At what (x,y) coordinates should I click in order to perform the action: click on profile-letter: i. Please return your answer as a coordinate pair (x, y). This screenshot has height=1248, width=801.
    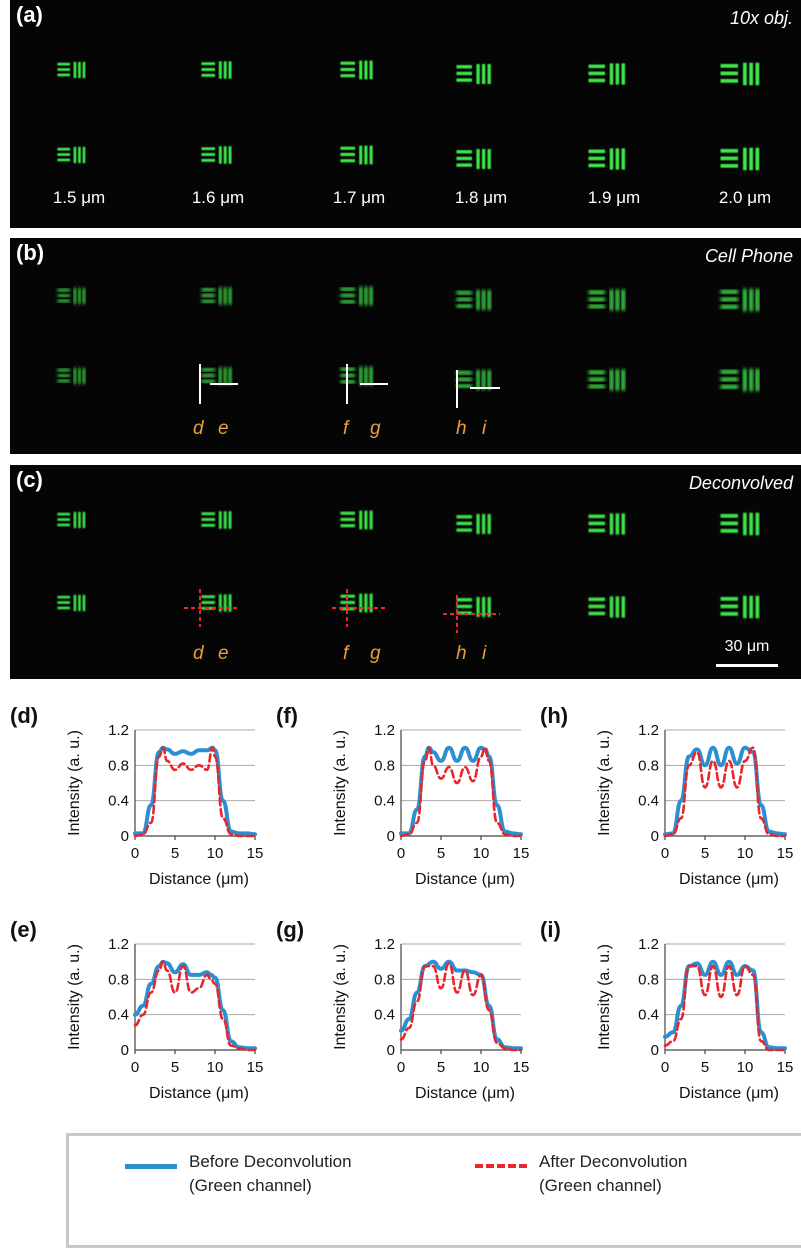
    Looking at the image, I should click on (484, 653).